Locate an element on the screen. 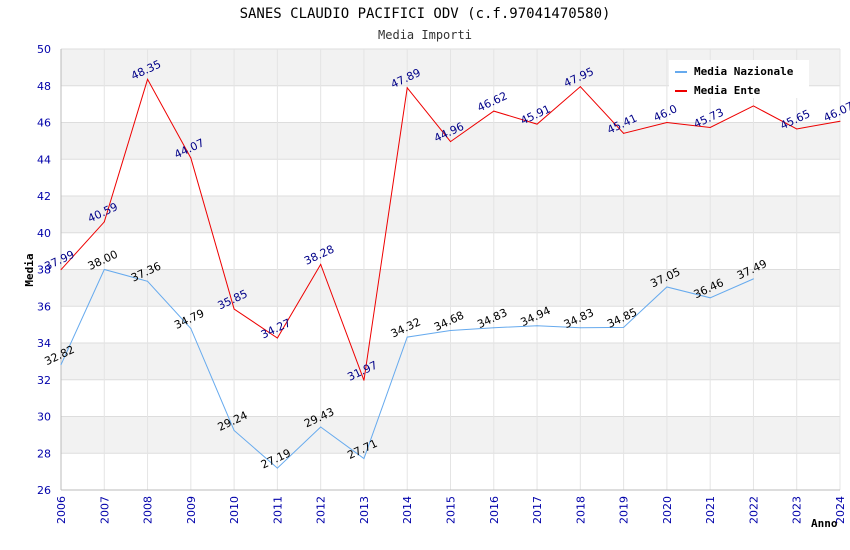 The image size is (850, 550). x-tick-label: 2023 is located at coordinates (797, 510).